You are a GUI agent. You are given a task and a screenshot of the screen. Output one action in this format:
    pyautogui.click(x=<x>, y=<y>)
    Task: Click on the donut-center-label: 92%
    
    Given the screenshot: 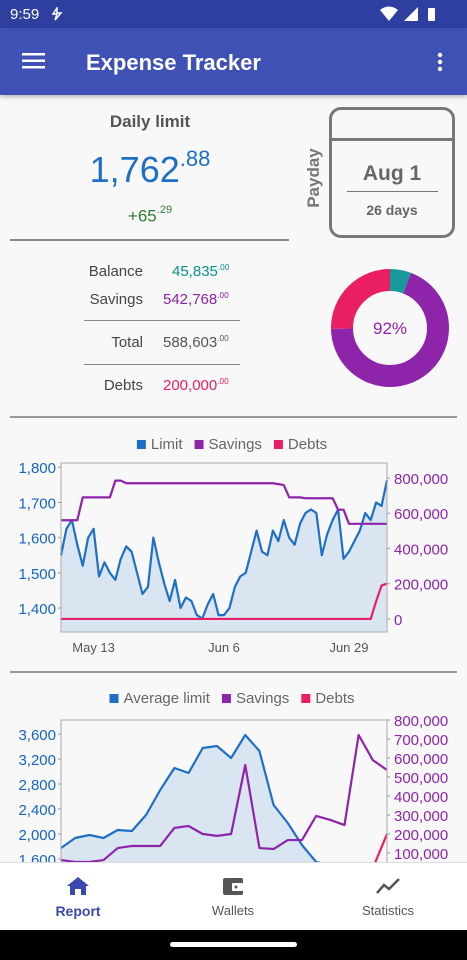 What is the action you would take?
    pyautogui.click(x=390, y=328)
    